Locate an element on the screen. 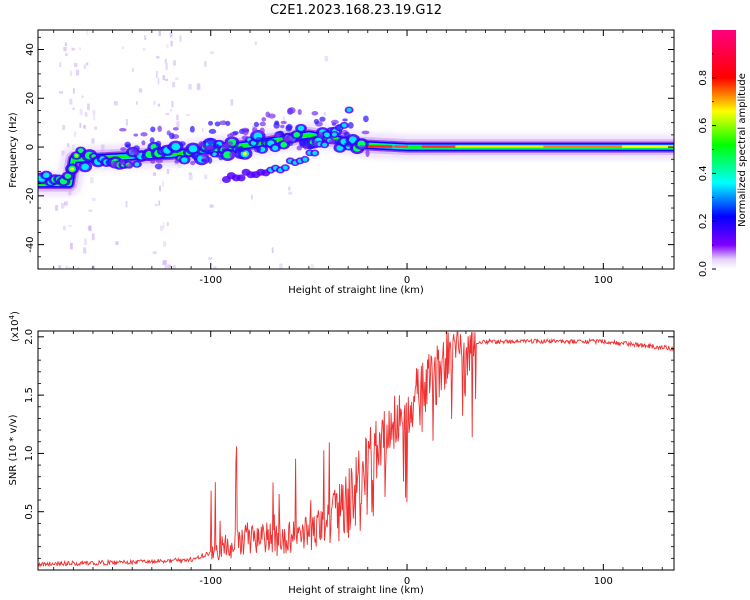 This screenshot has width=750, height=600. spectrogram-secondary-blob-core is located at coordinates (305, 159).